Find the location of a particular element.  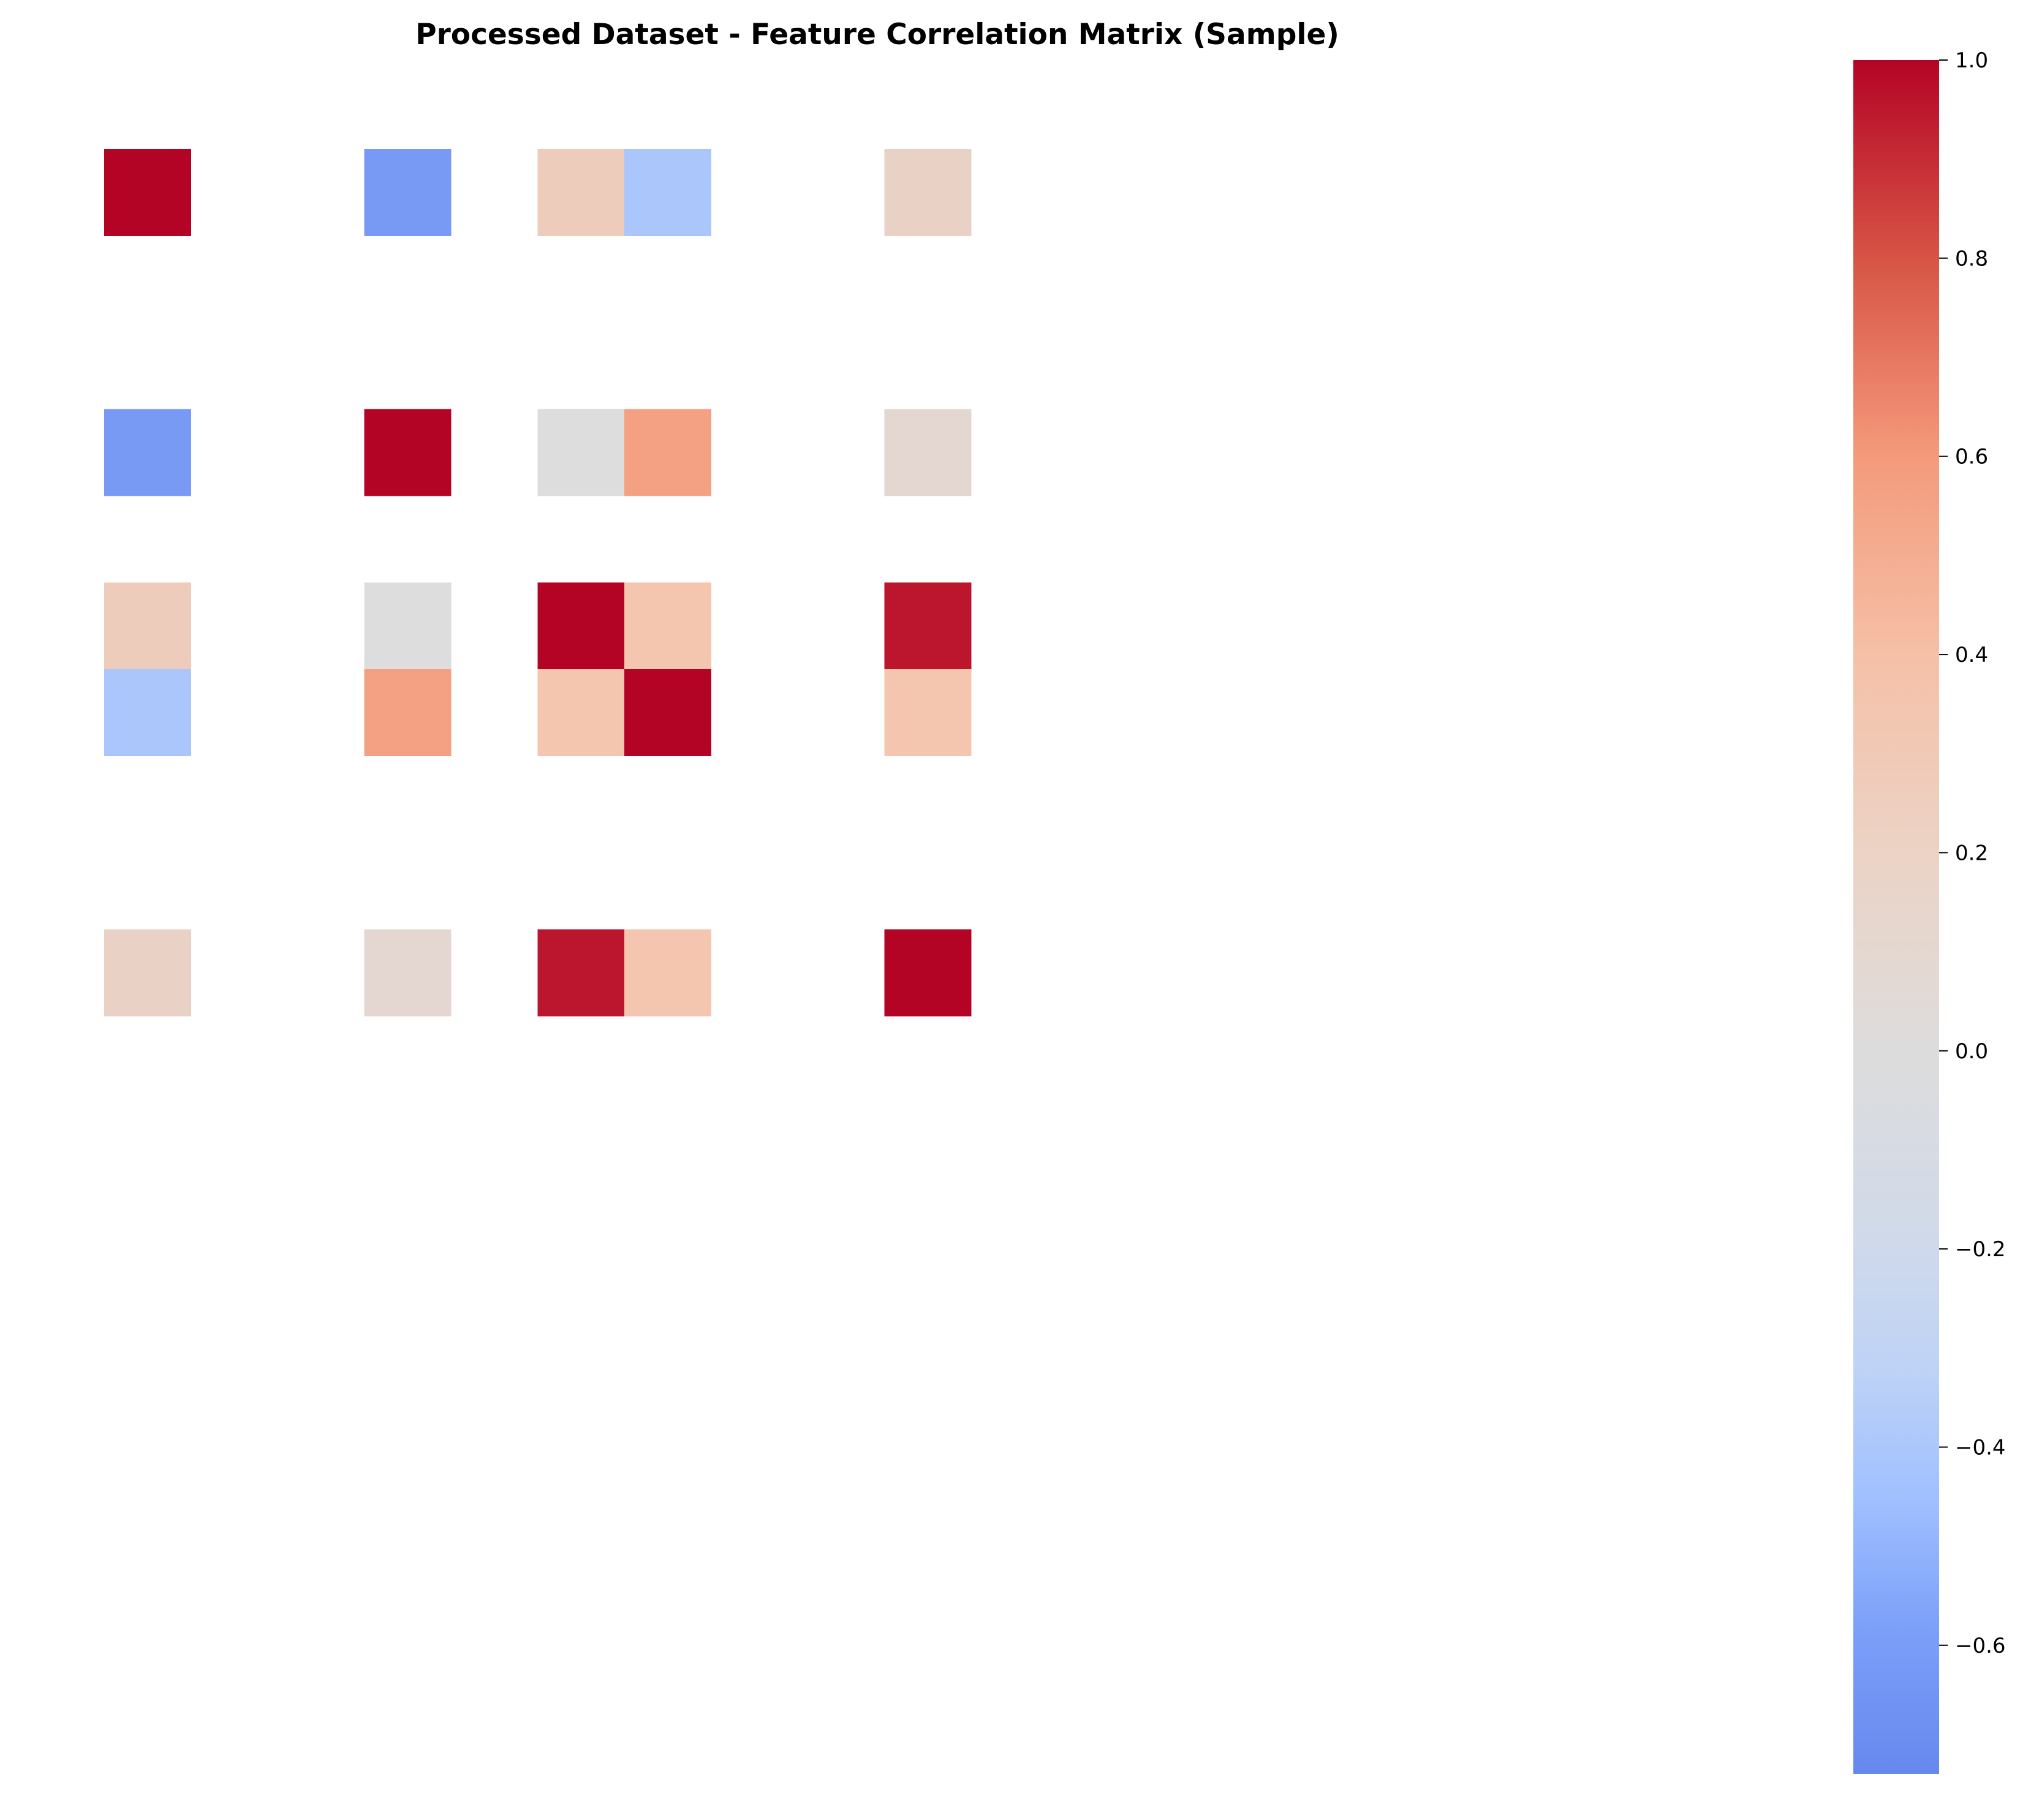

heatmap-cell-r6-c0 is located at coordinates (147, 712).